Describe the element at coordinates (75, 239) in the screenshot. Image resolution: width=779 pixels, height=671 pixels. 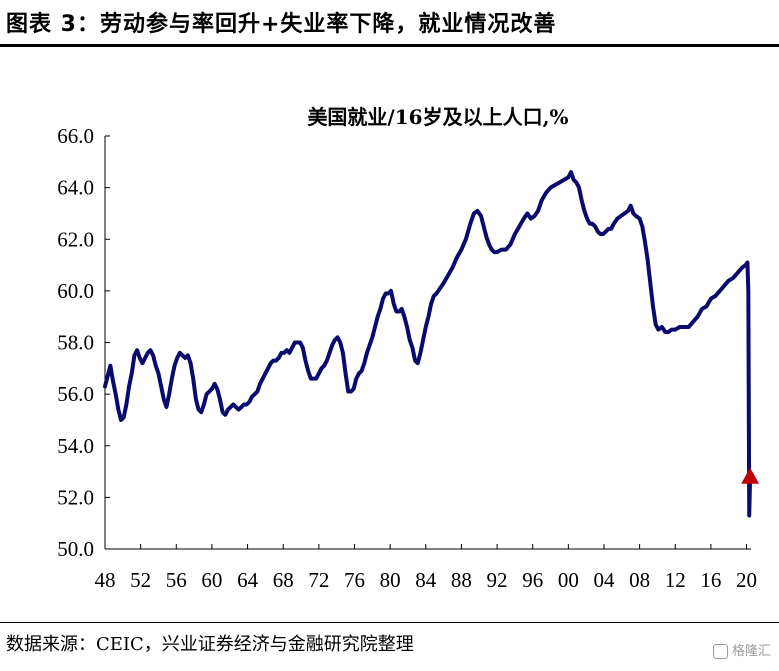
I see `y-tick-label: 62.0` at that location.